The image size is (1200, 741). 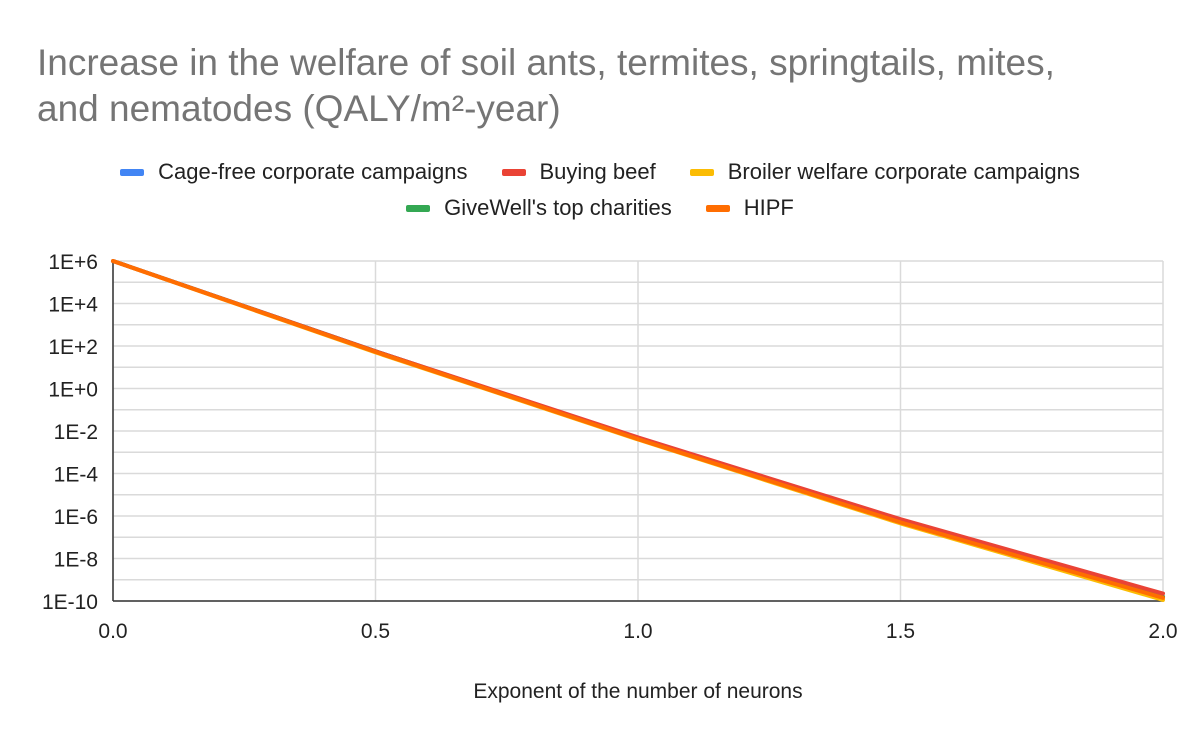 What do you see at coordinates (717, 208) in the screenshot?
I see `legend-swatch-hipf` at bounding box center [717, 208].